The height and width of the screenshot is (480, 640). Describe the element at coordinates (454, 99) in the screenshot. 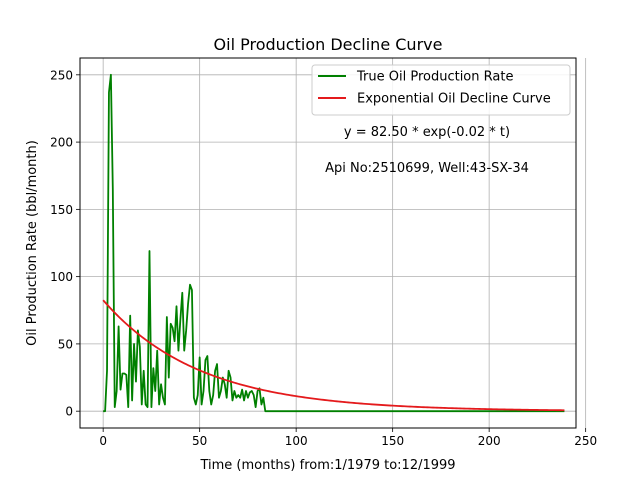

I see `legend-label-exponential: Exponential Oil Decline Curve` at that location.